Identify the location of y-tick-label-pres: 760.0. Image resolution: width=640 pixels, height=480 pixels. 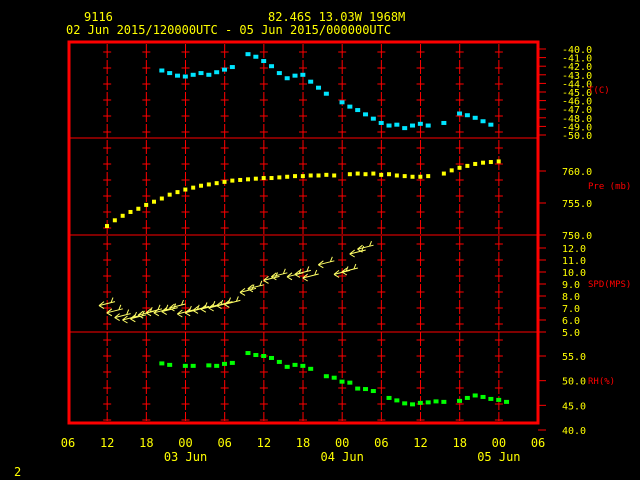
(577, 172).